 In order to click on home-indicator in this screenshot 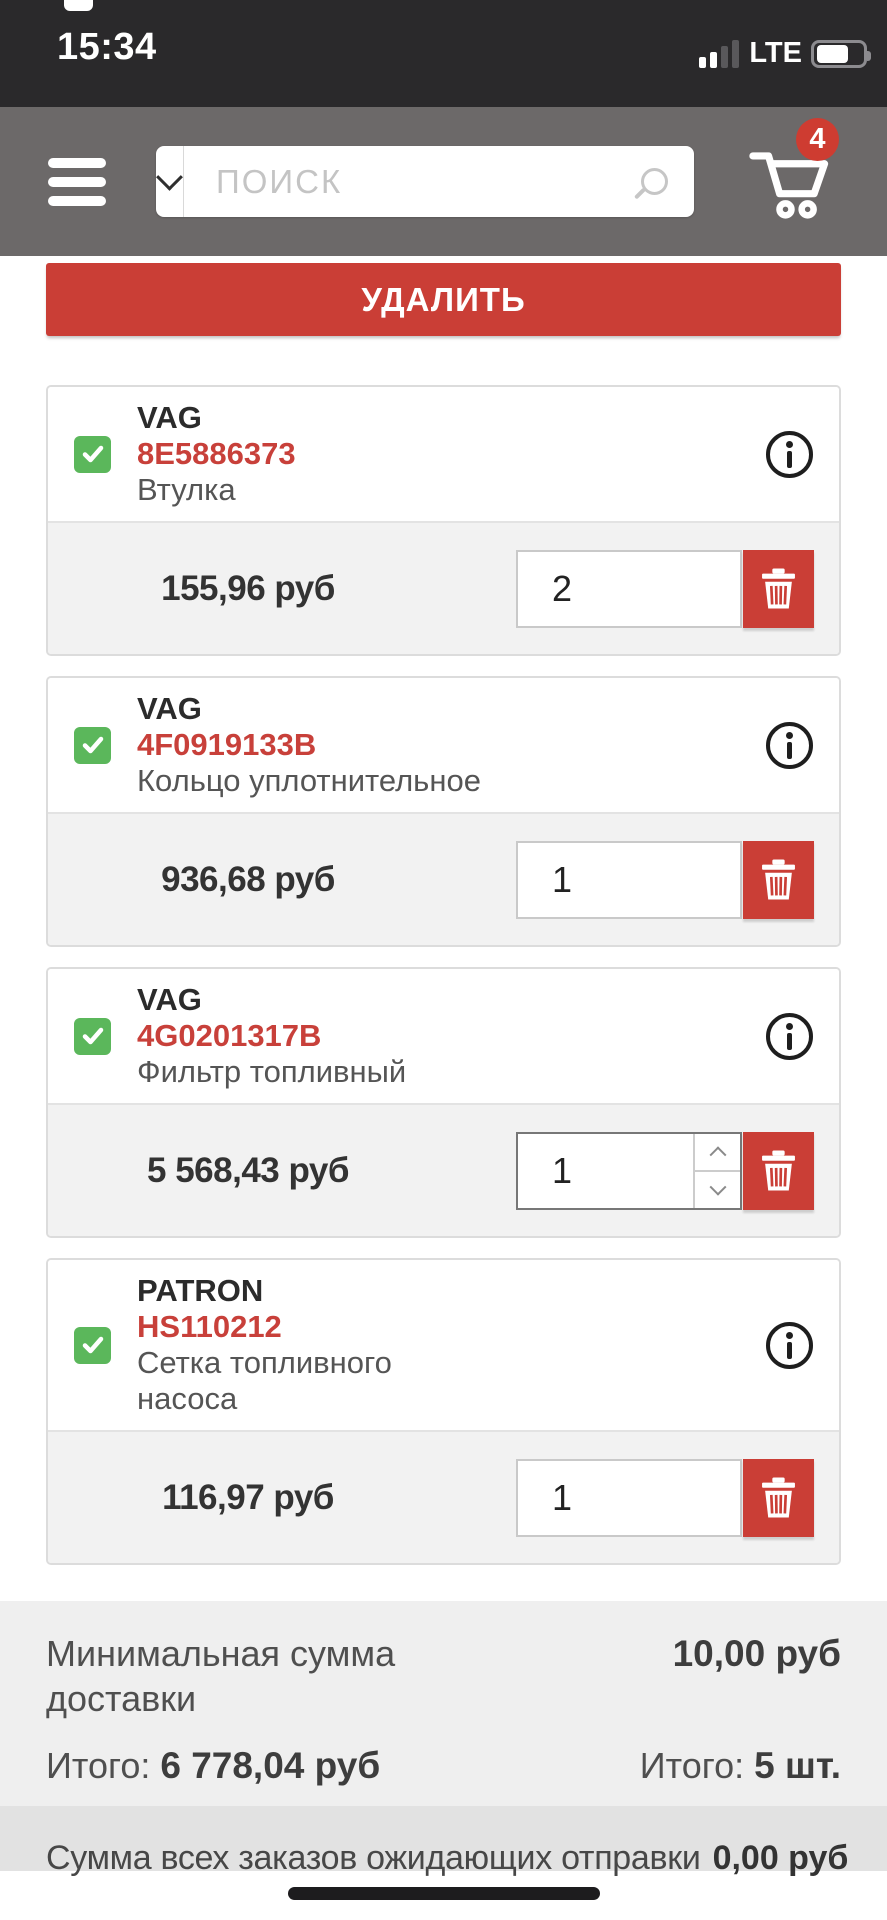, I will do `click(443, 1893)`.